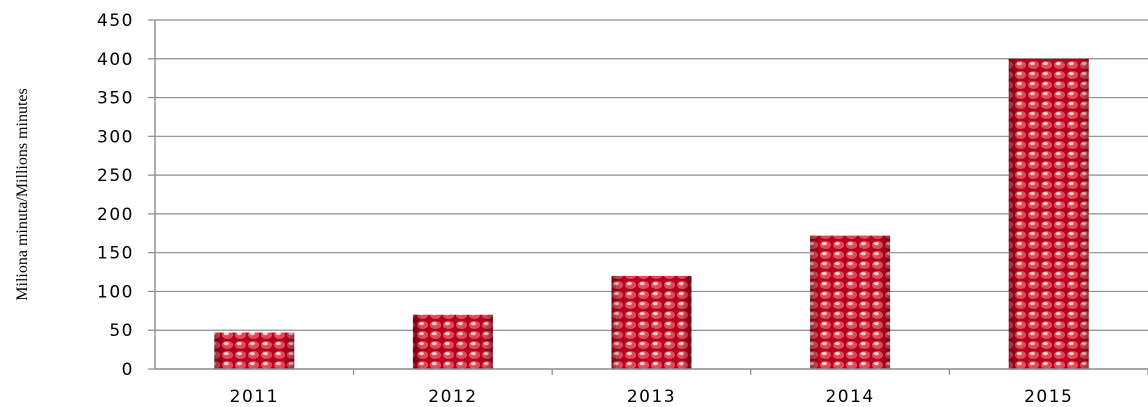 The image size is (1148, 407). I want to click on y-tick-label: 250, so click(115, 176).